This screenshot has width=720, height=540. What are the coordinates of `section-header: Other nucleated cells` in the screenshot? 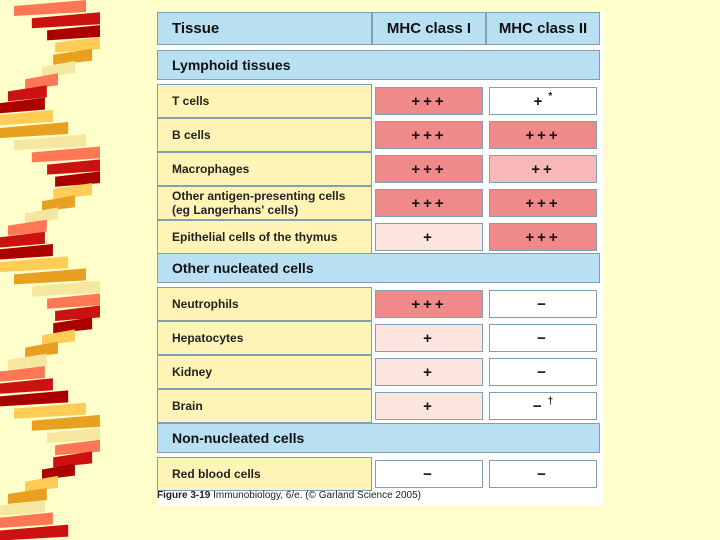 It's located at (378, 268).